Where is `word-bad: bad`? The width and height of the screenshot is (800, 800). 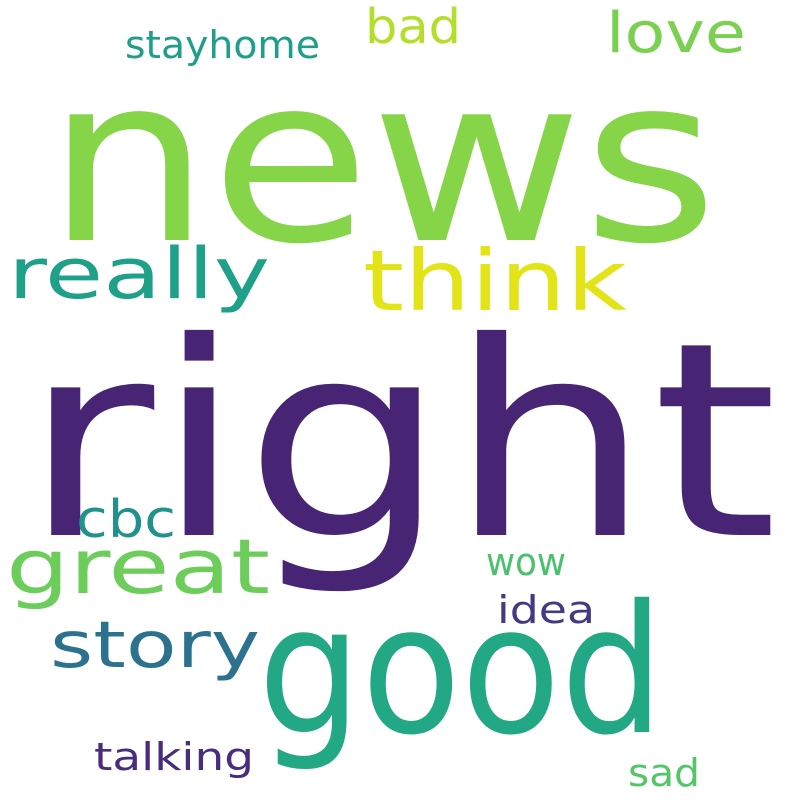
word-bad: bad is located at coordinates (413, 27).